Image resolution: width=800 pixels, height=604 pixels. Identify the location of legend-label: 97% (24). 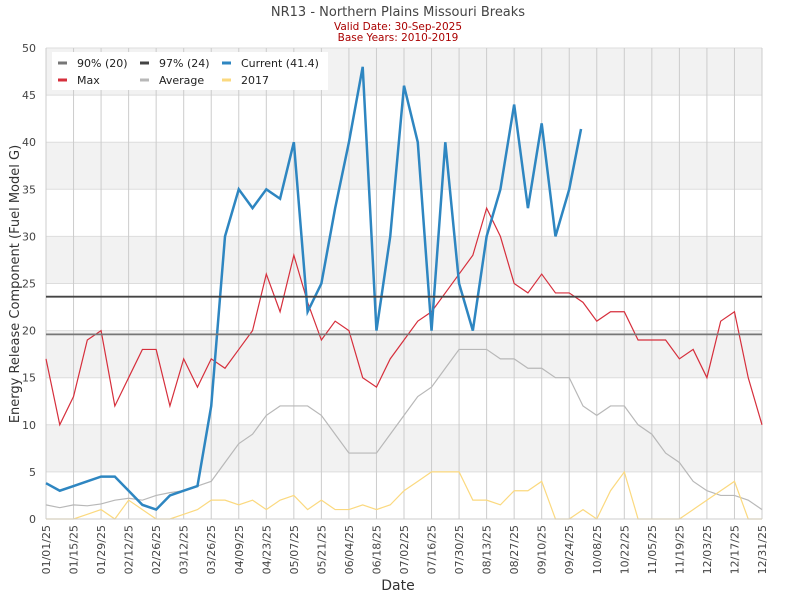
(184, 63).